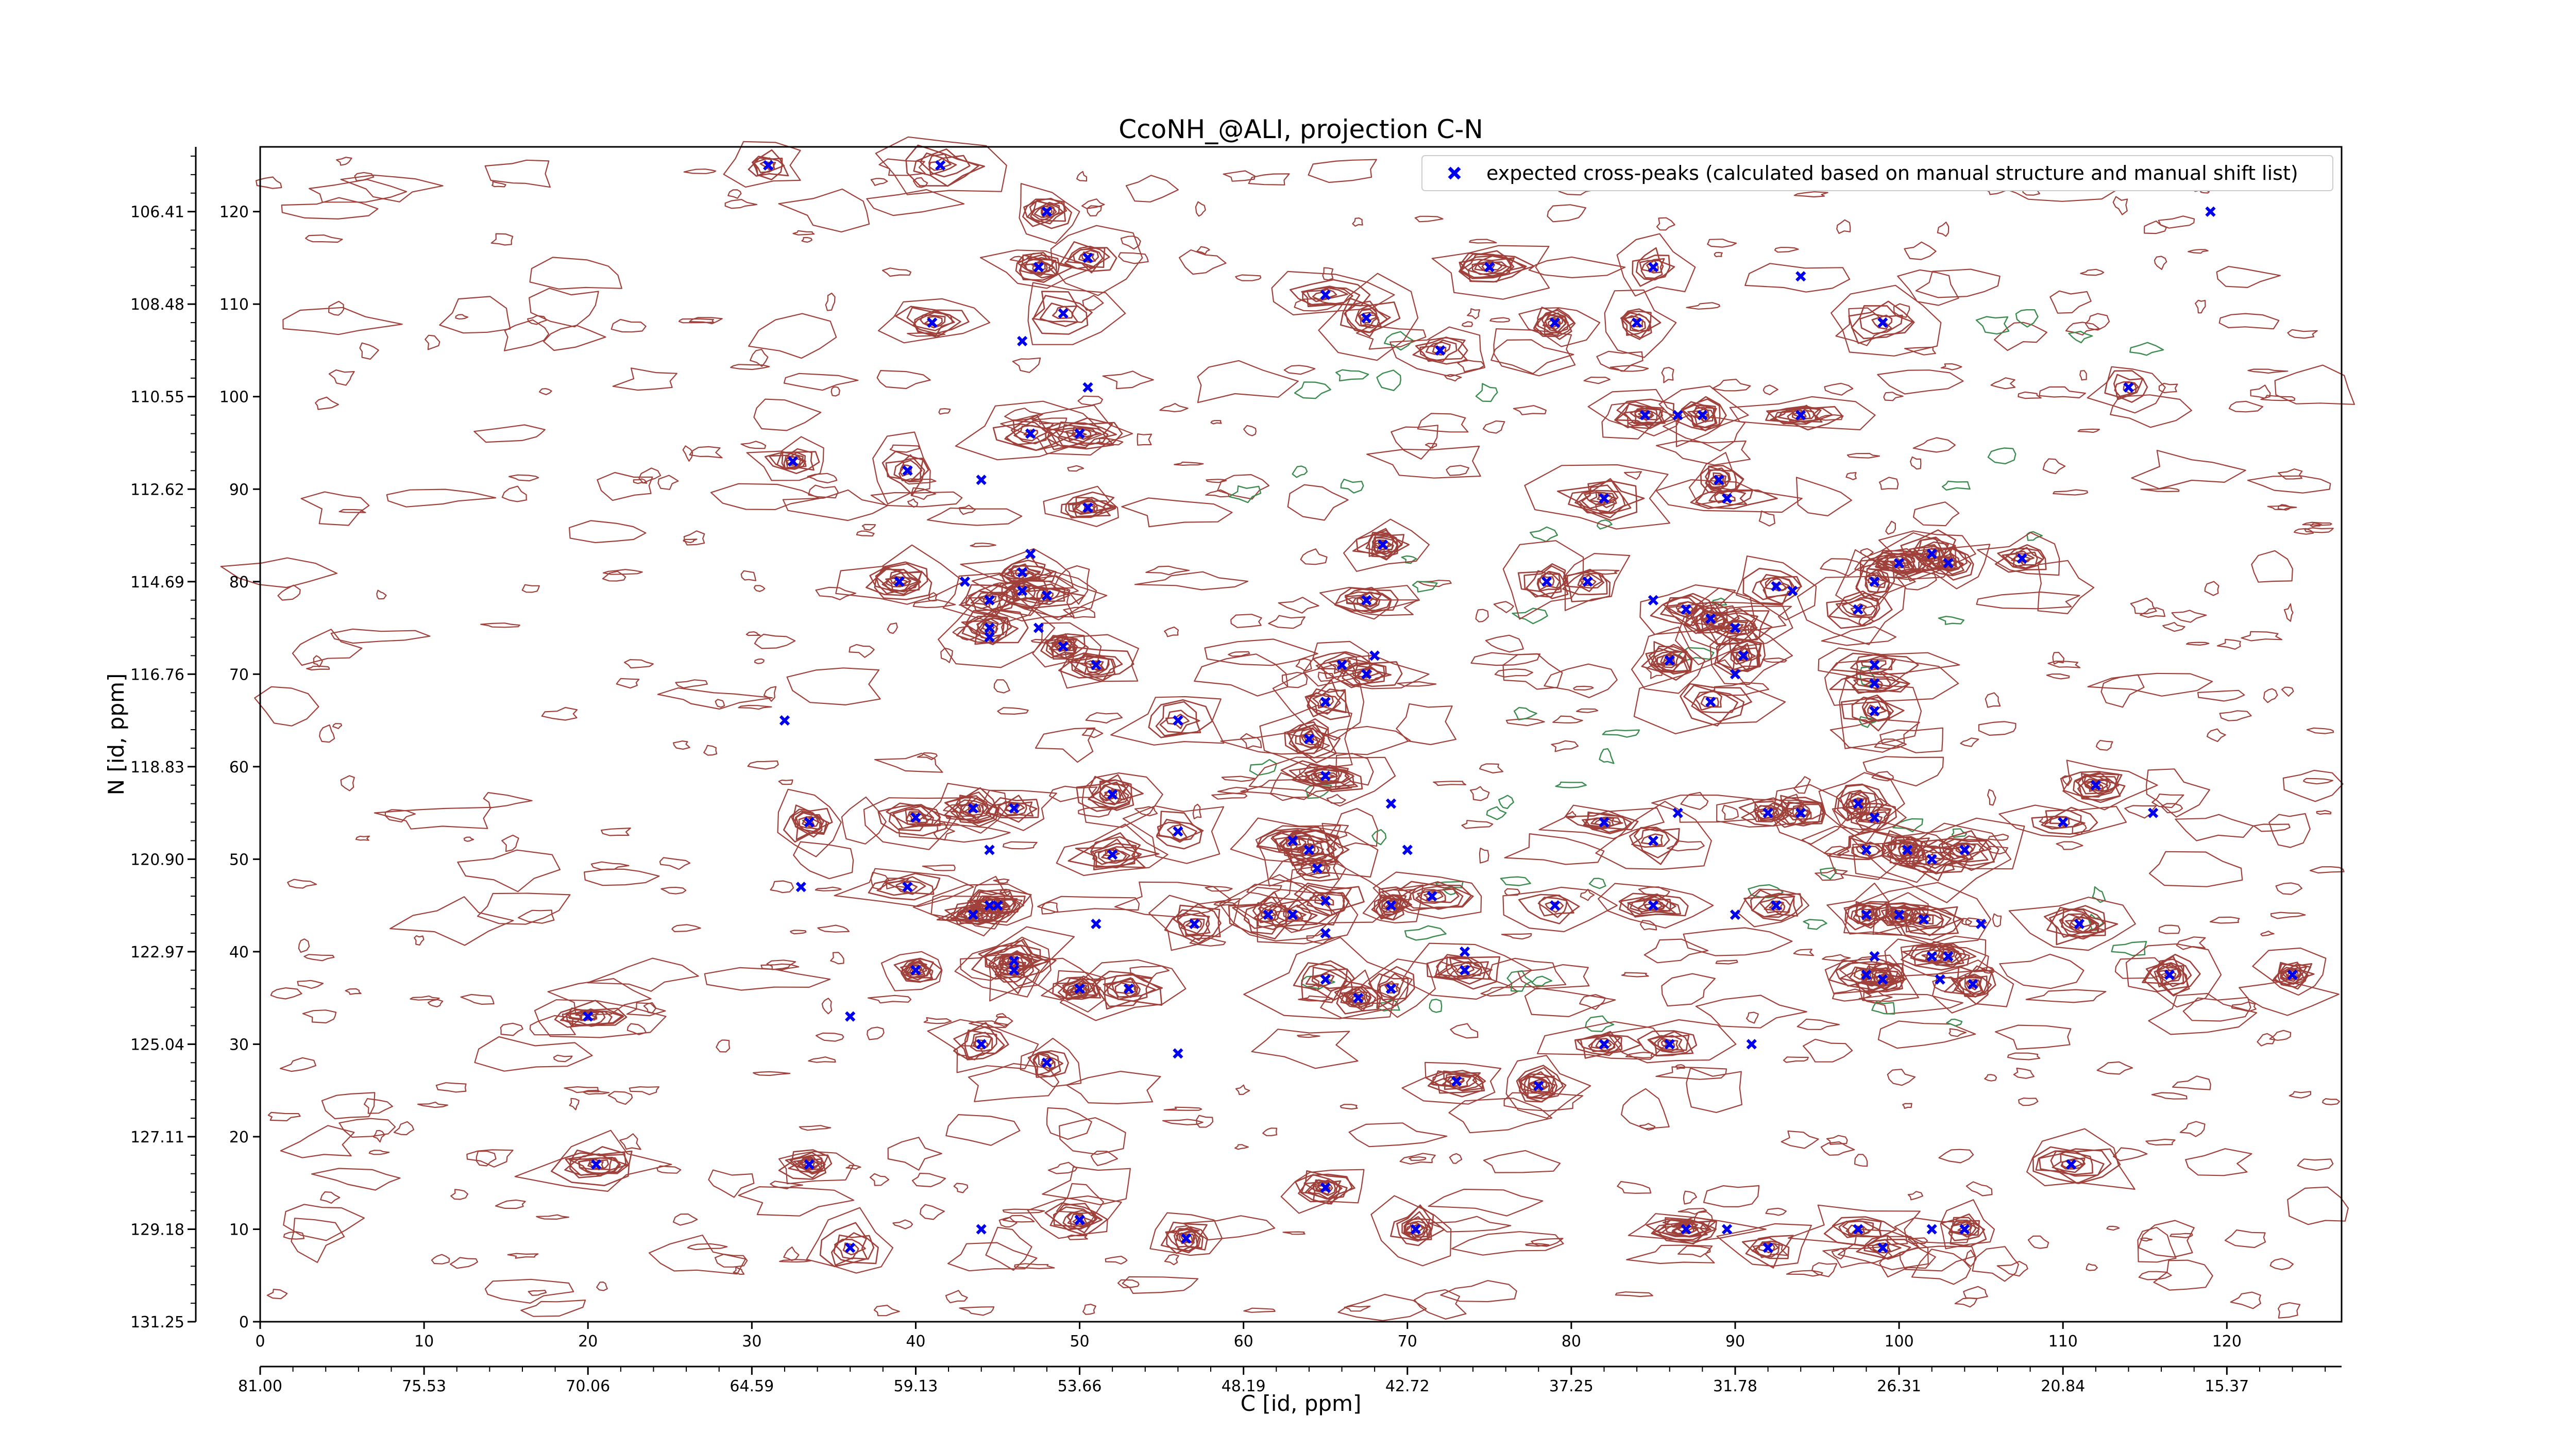  Describe the element at coordinates (1454, 173) in the screenshot. I see `legend-marker-icon` at that location.